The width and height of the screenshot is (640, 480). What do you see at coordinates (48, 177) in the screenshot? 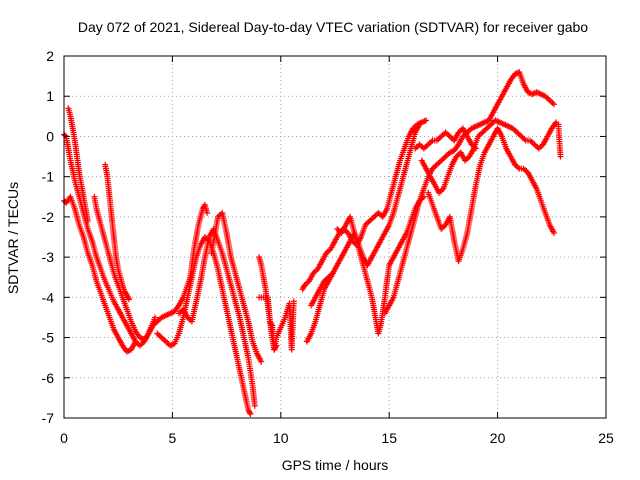
I see `y-tick-label: -1` at bounding box center [48, 177].